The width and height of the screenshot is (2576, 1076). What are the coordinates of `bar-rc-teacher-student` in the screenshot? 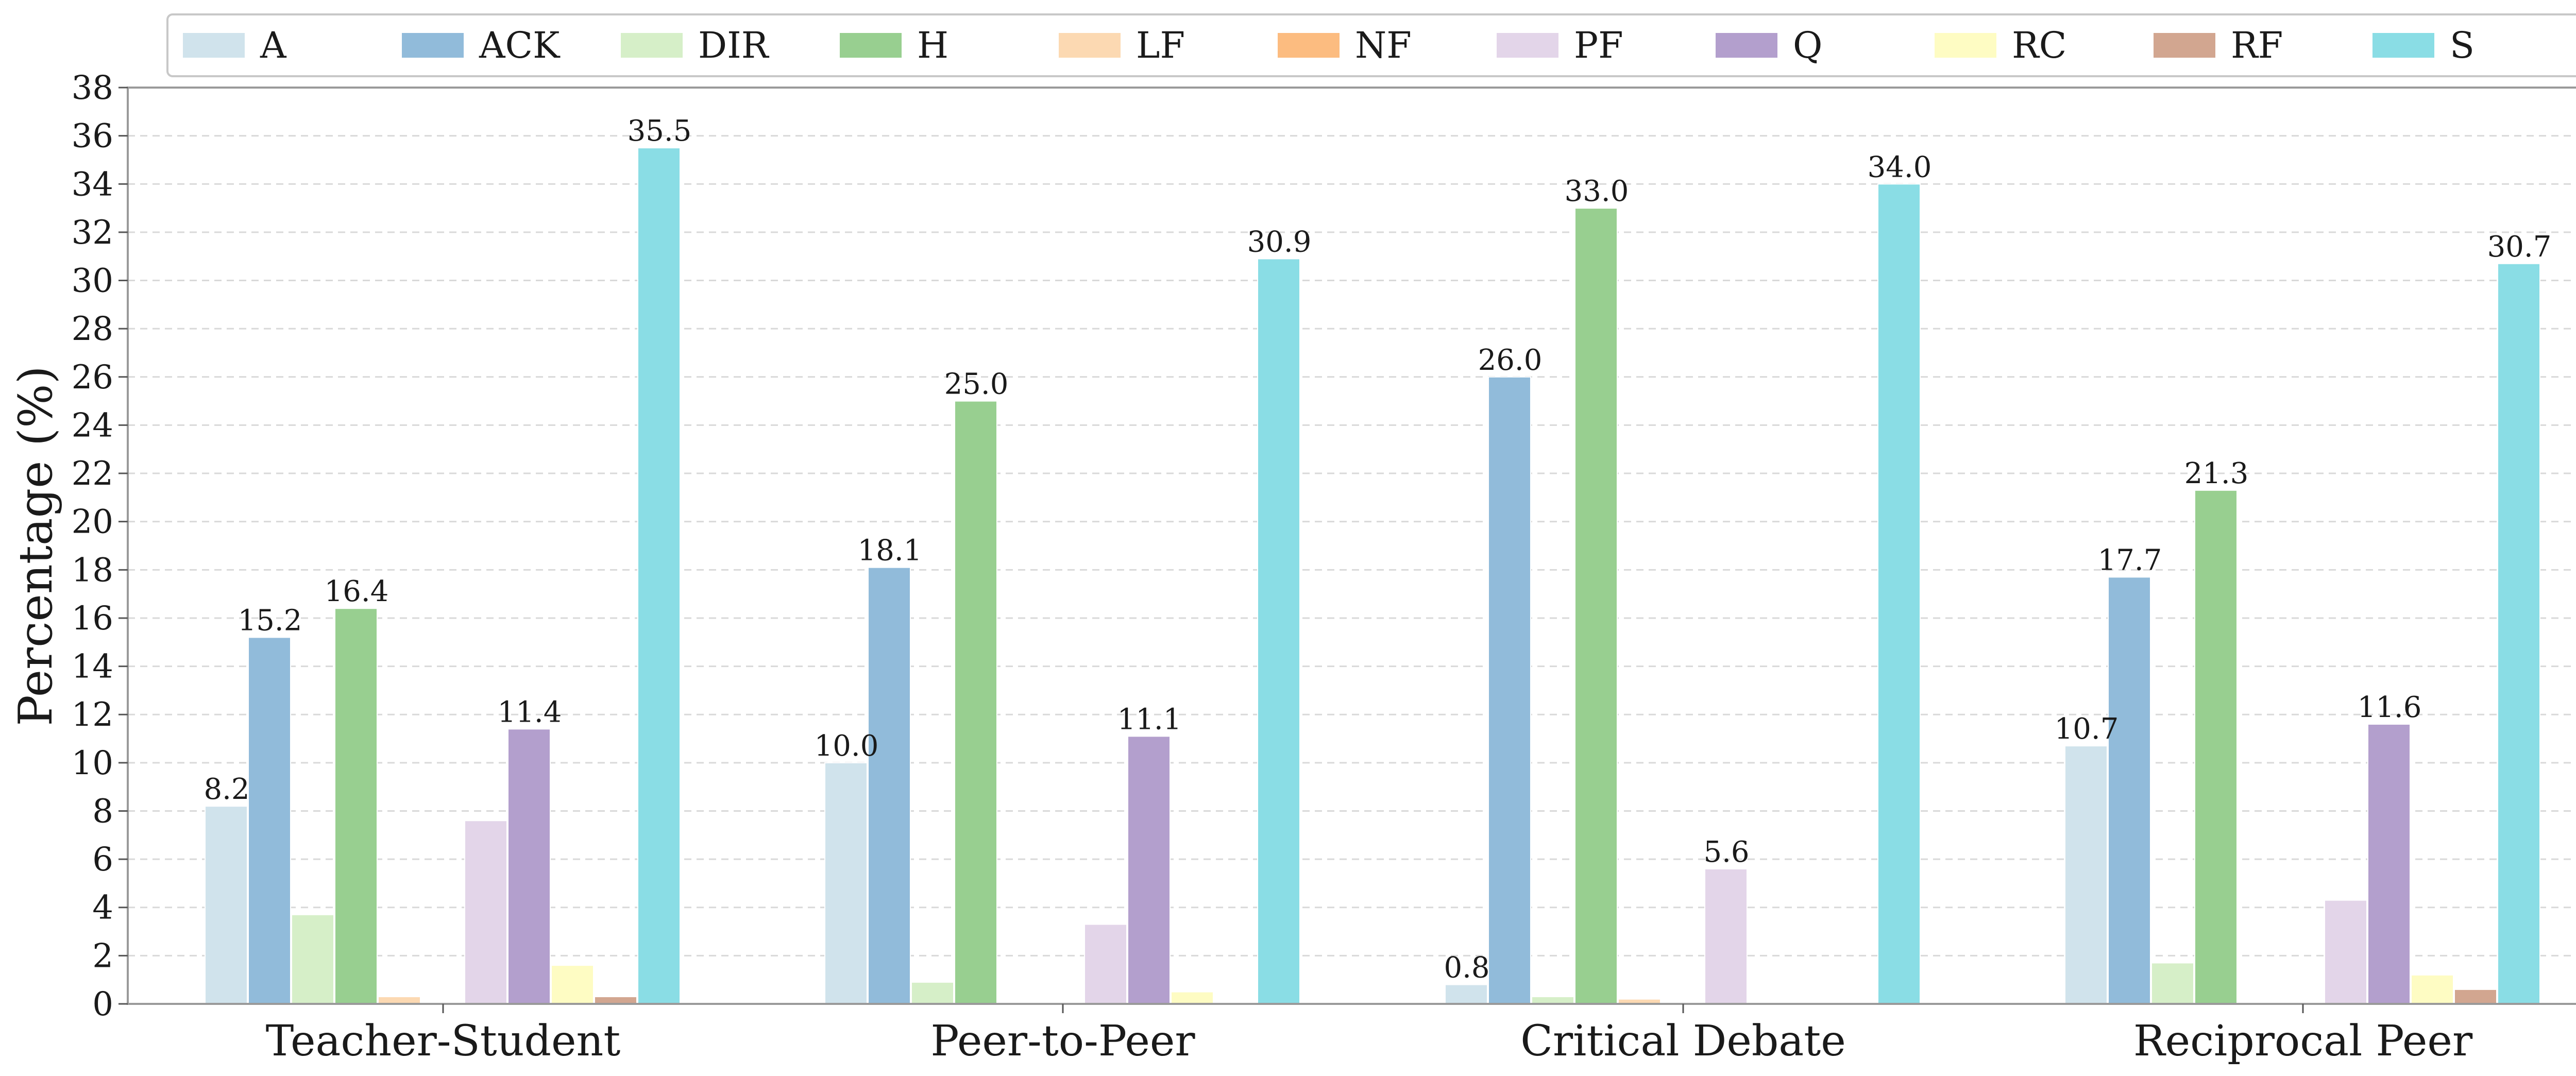 It's located at (572, 984).